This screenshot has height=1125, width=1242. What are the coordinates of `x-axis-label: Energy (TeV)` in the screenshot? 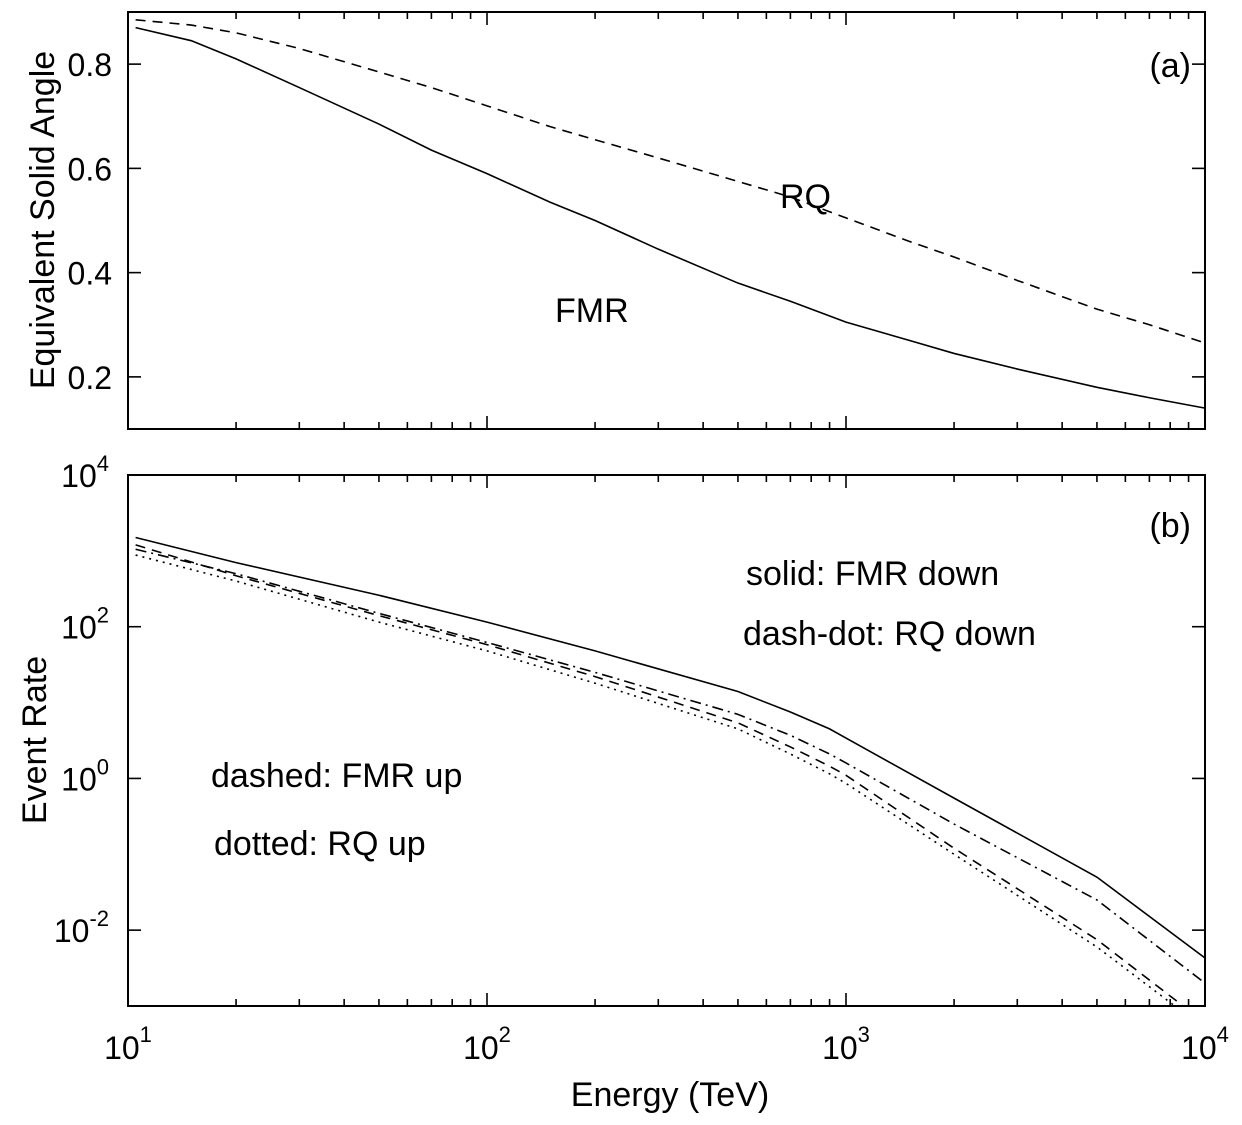 It's located at (670, 1095).